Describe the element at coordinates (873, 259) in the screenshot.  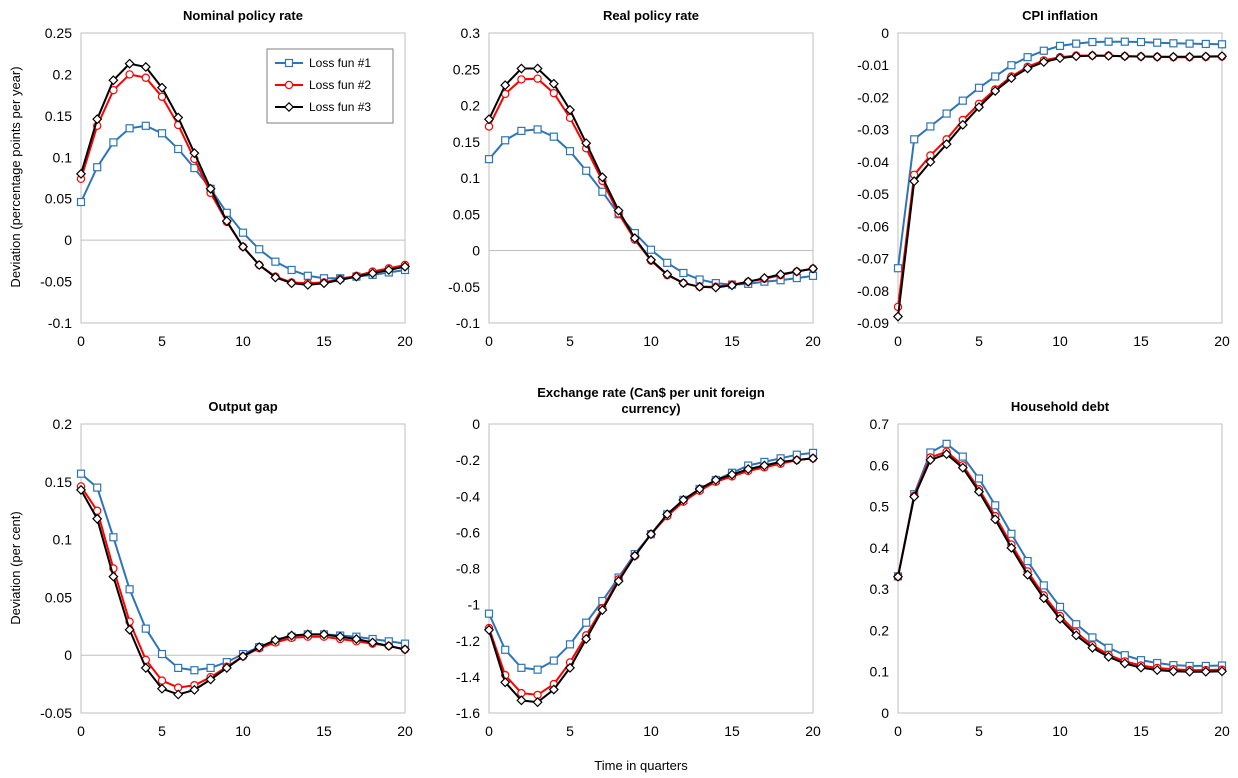
I see `y-tick-label: -0.07` at that location.